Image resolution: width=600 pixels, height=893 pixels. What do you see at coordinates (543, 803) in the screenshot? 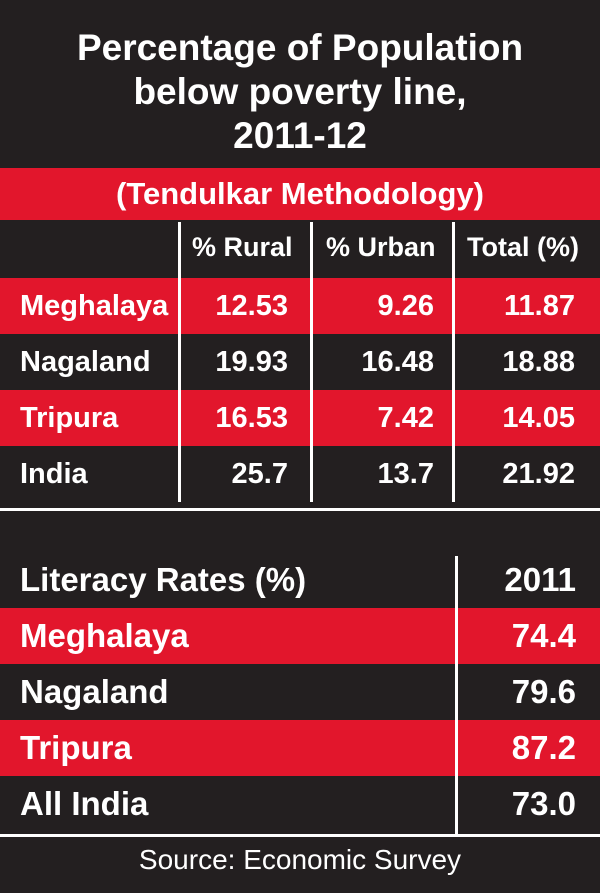
I see `cell-literacy: 73.0` at bounding box center [543, 803].